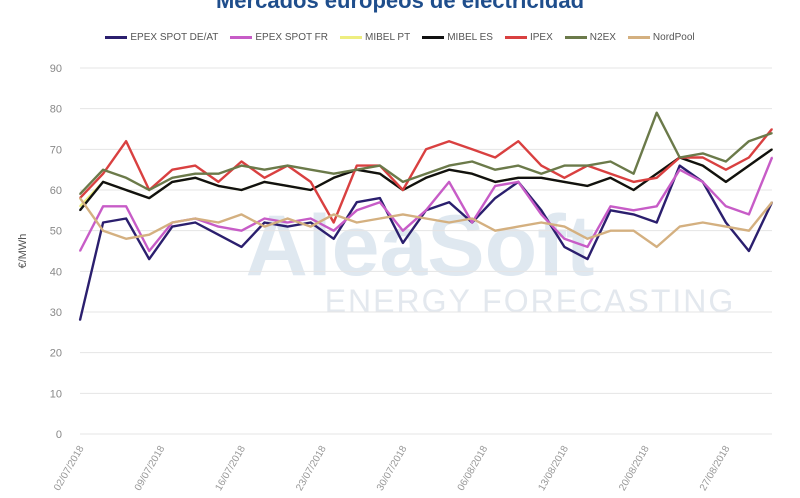  Describe the element at coordinates (56, 150) in the screenshot. I see `y-tick-label: 70` at that location.